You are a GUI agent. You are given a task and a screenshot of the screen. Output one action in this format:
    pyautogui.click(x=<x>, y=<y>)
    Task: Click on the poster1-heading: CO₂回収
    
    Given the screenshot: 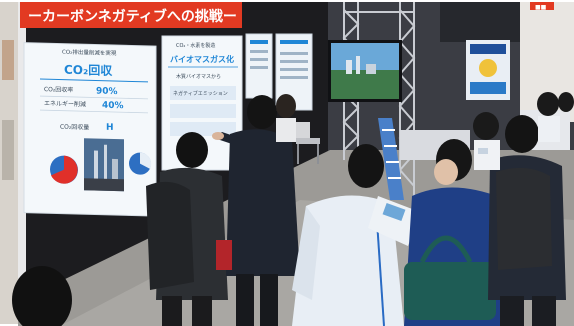 What is the action you would take?
    pyautogui.click(x=88, y=70)
    